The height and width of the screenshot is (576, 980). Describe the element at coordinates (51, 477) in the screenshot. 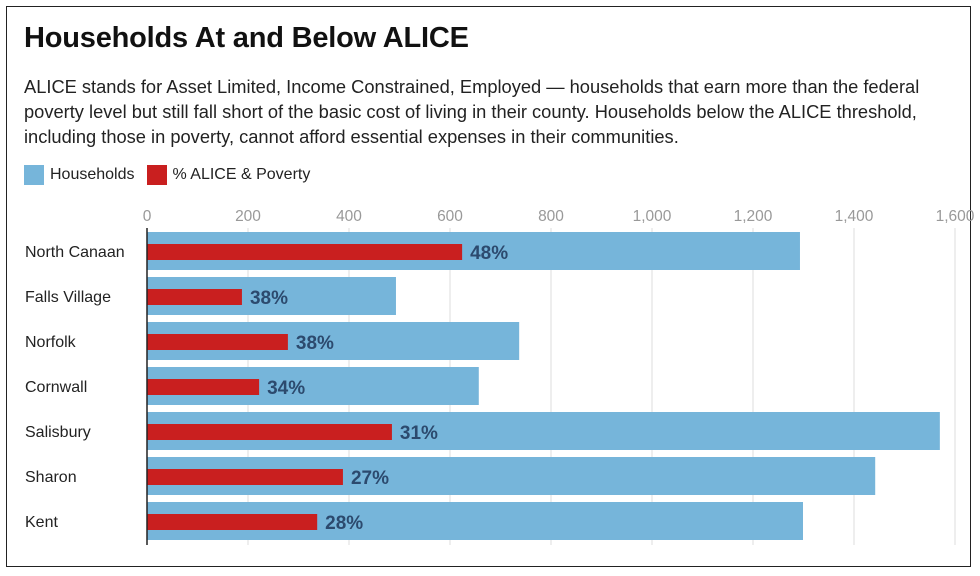

I see `category-label: Sharon` at that location.